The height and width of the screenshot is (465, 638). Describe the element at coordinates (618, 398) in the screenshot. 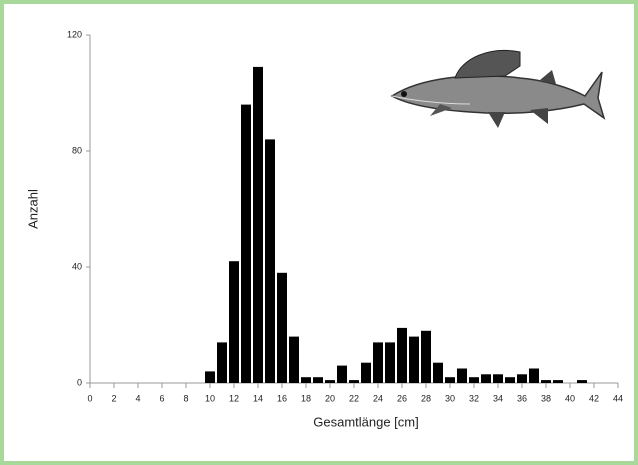

I see `x-tick-label: 44` at that location.